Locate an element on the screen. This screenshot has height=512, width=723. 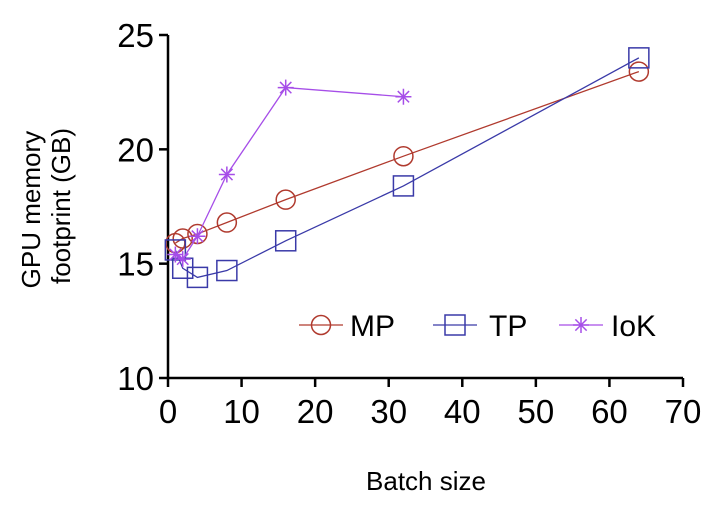
series-iok is located at coordinates (289, 173).